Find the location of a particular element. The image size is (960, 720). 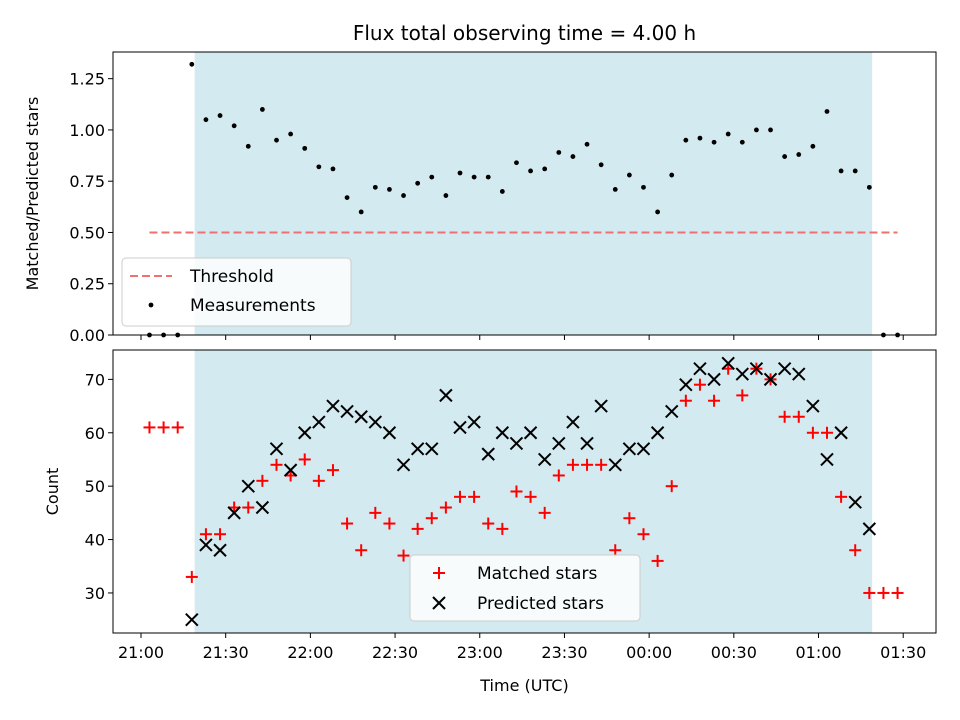

y-tick-label: 30 is located at coordinates (95, 593).